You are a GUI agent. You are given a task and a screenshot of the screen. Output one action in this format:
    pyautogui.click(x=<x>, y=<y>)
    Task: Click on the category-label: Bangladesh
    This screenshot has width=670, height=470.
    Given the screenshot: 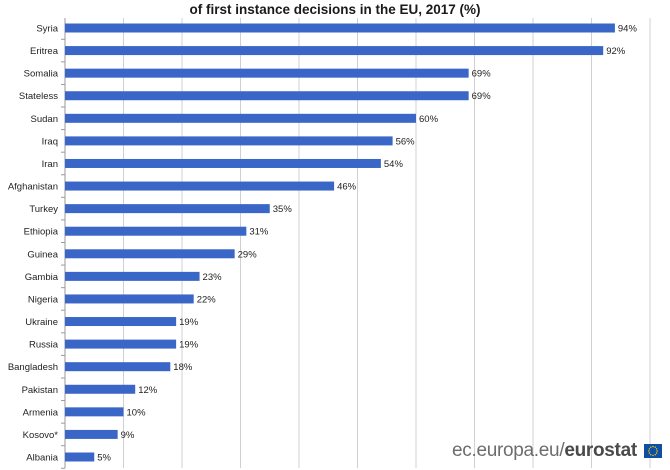 What is the action you would take?
    pyautogui.click(x=33, y=367)
    